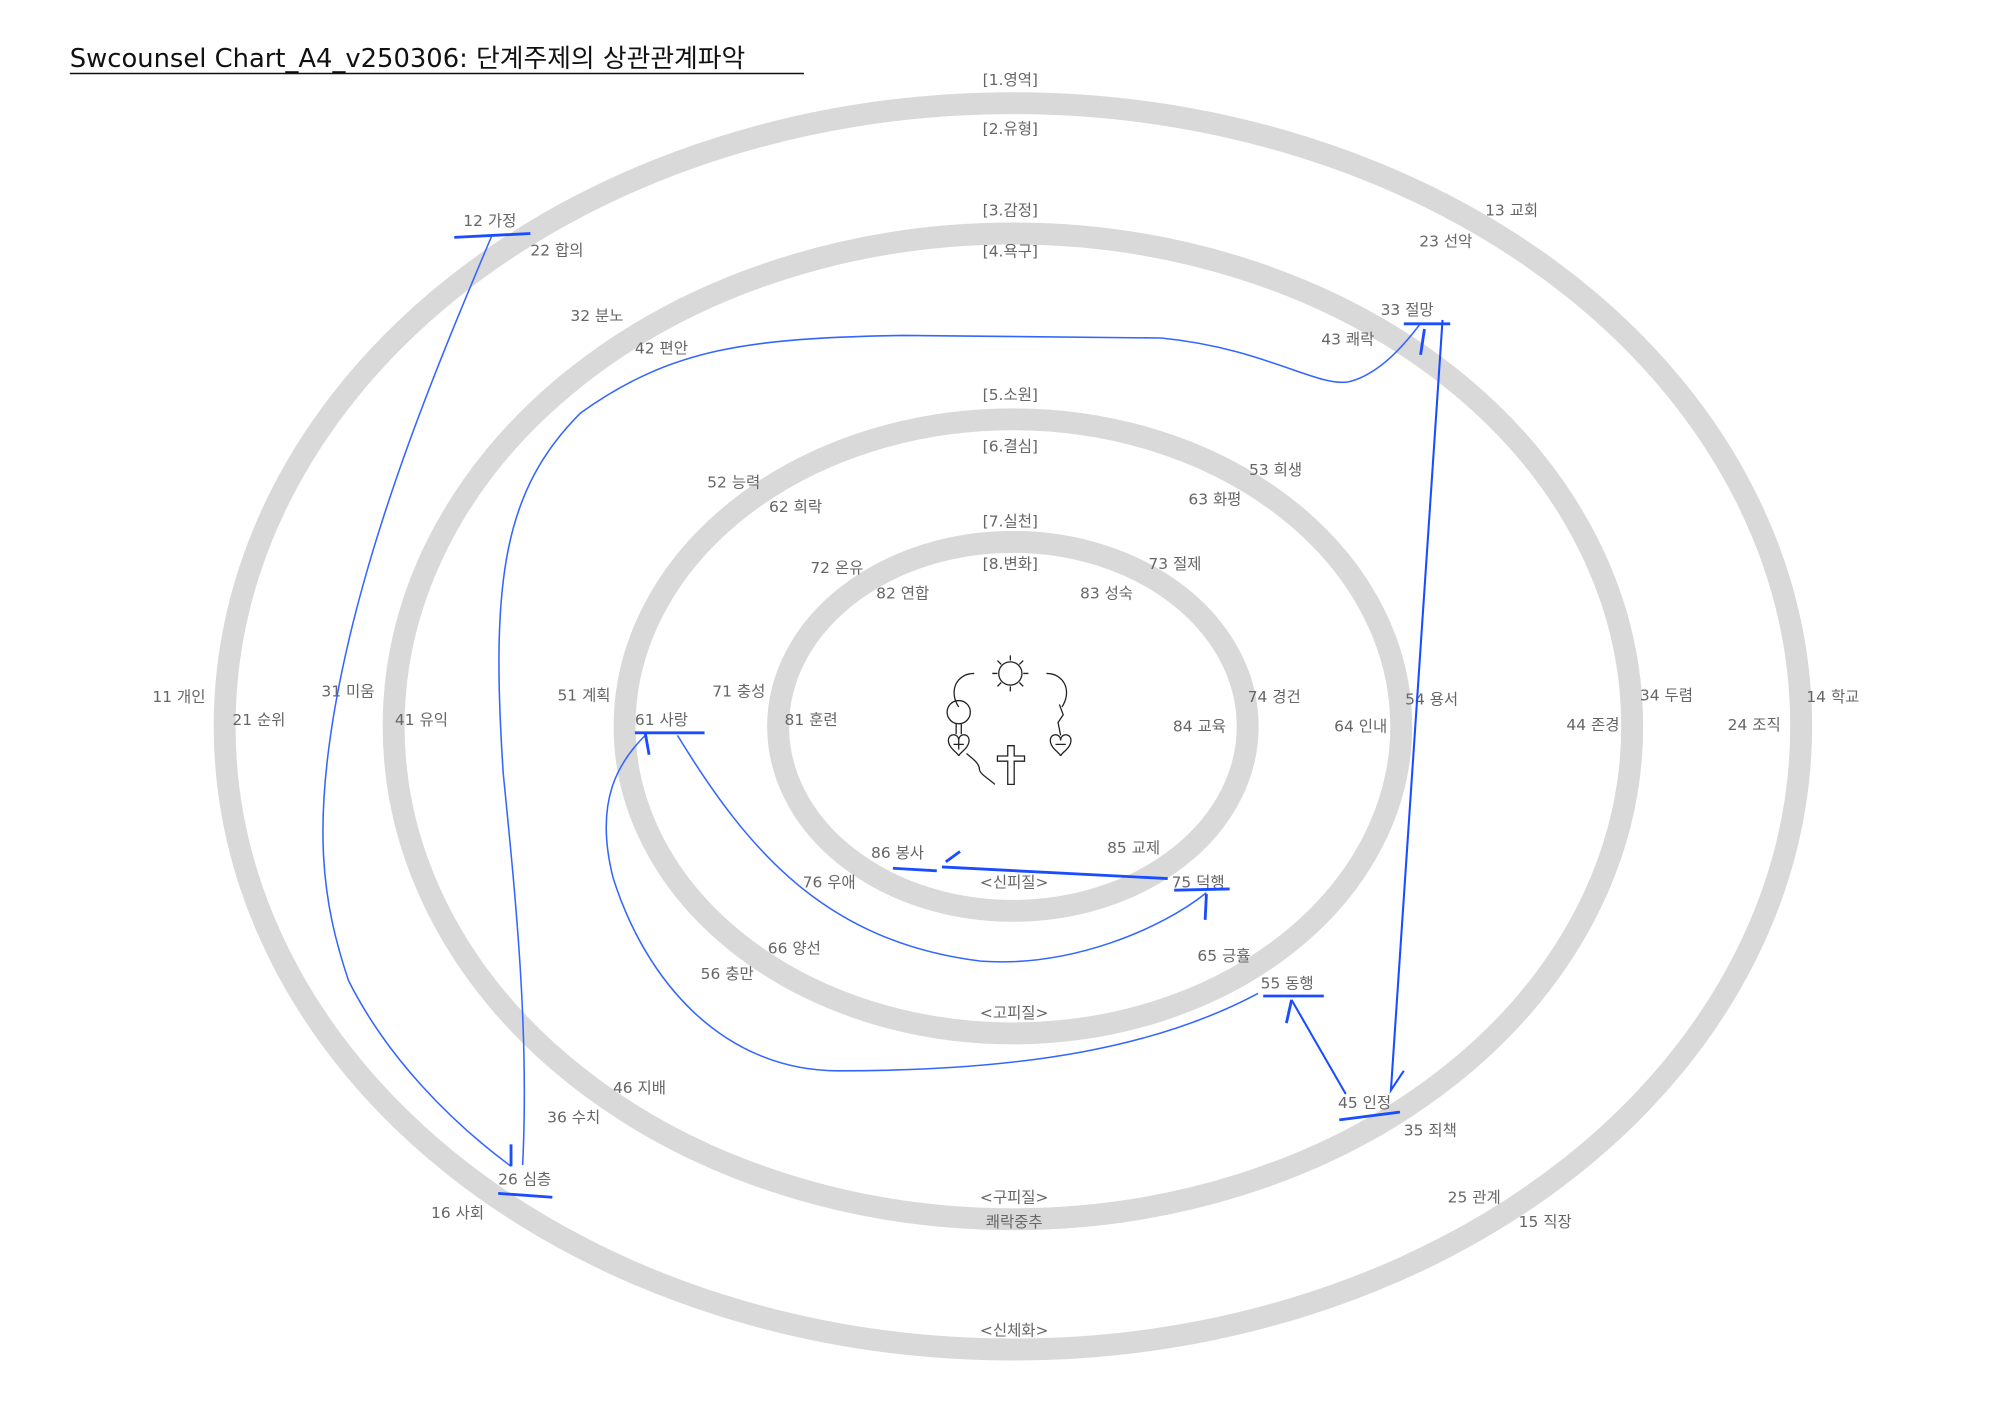 This screenshot has height=1414, width=2000. Describe the element at coordinates (1198, 883) in the screenshot. I see `item-label: 75 덕행` at that location.